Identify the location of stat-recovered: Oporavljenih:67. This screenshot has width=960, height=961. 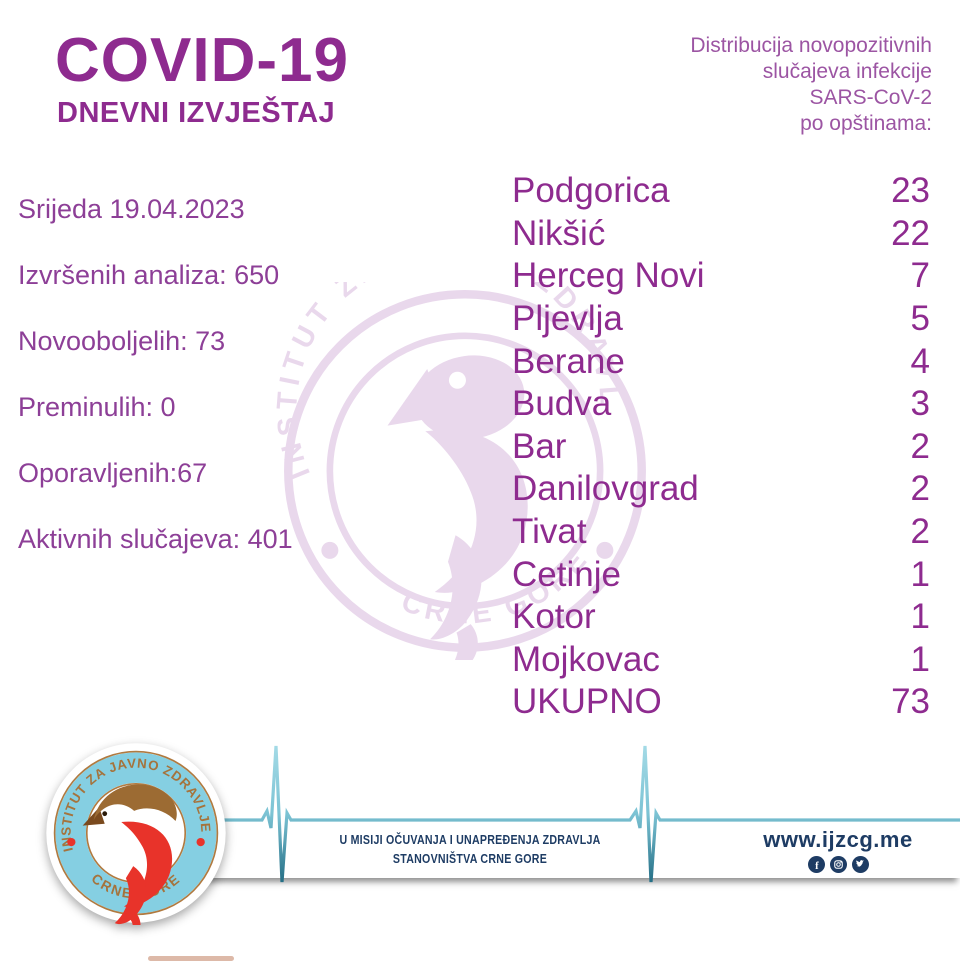
(113, 472).